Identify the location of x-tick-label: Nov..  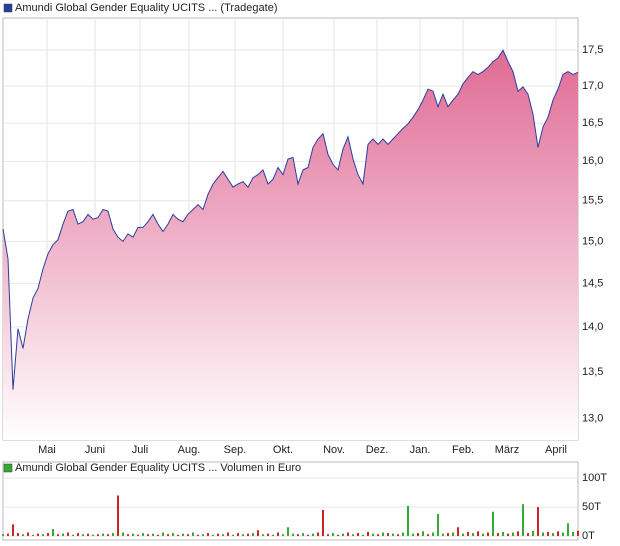
(334, 450).